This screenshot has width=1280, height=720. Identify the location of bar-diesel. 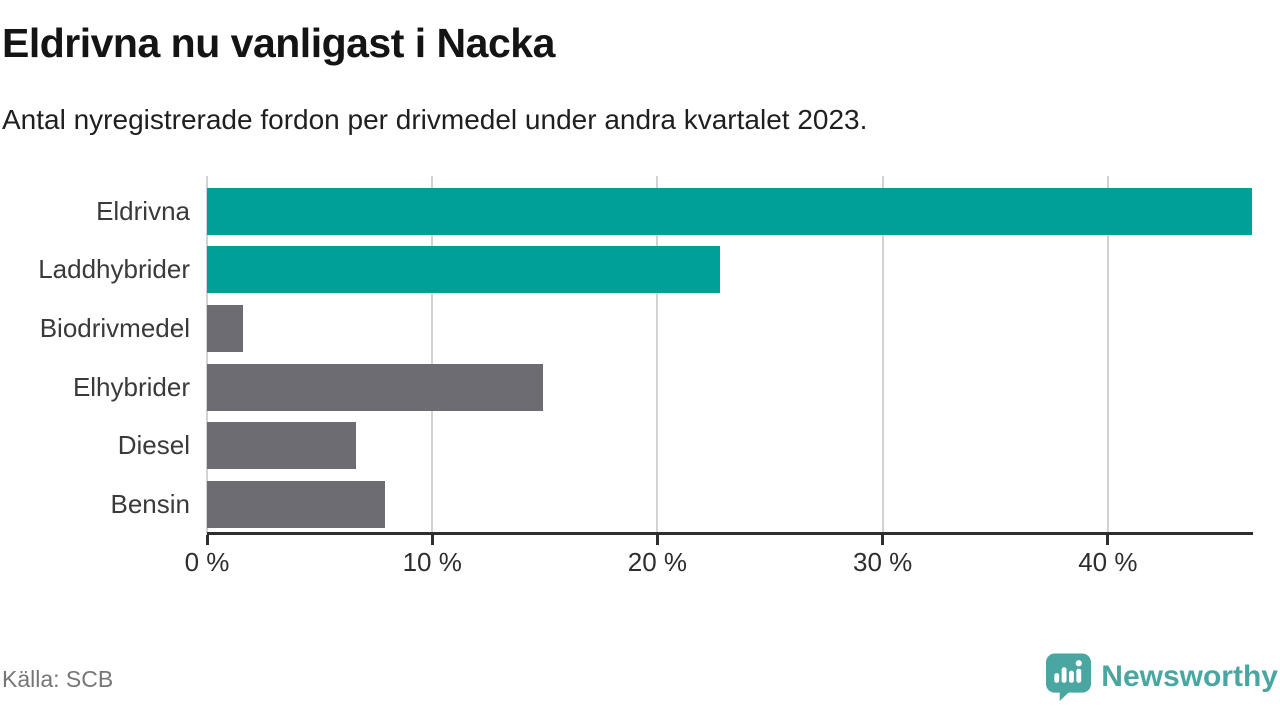
(281, 446).